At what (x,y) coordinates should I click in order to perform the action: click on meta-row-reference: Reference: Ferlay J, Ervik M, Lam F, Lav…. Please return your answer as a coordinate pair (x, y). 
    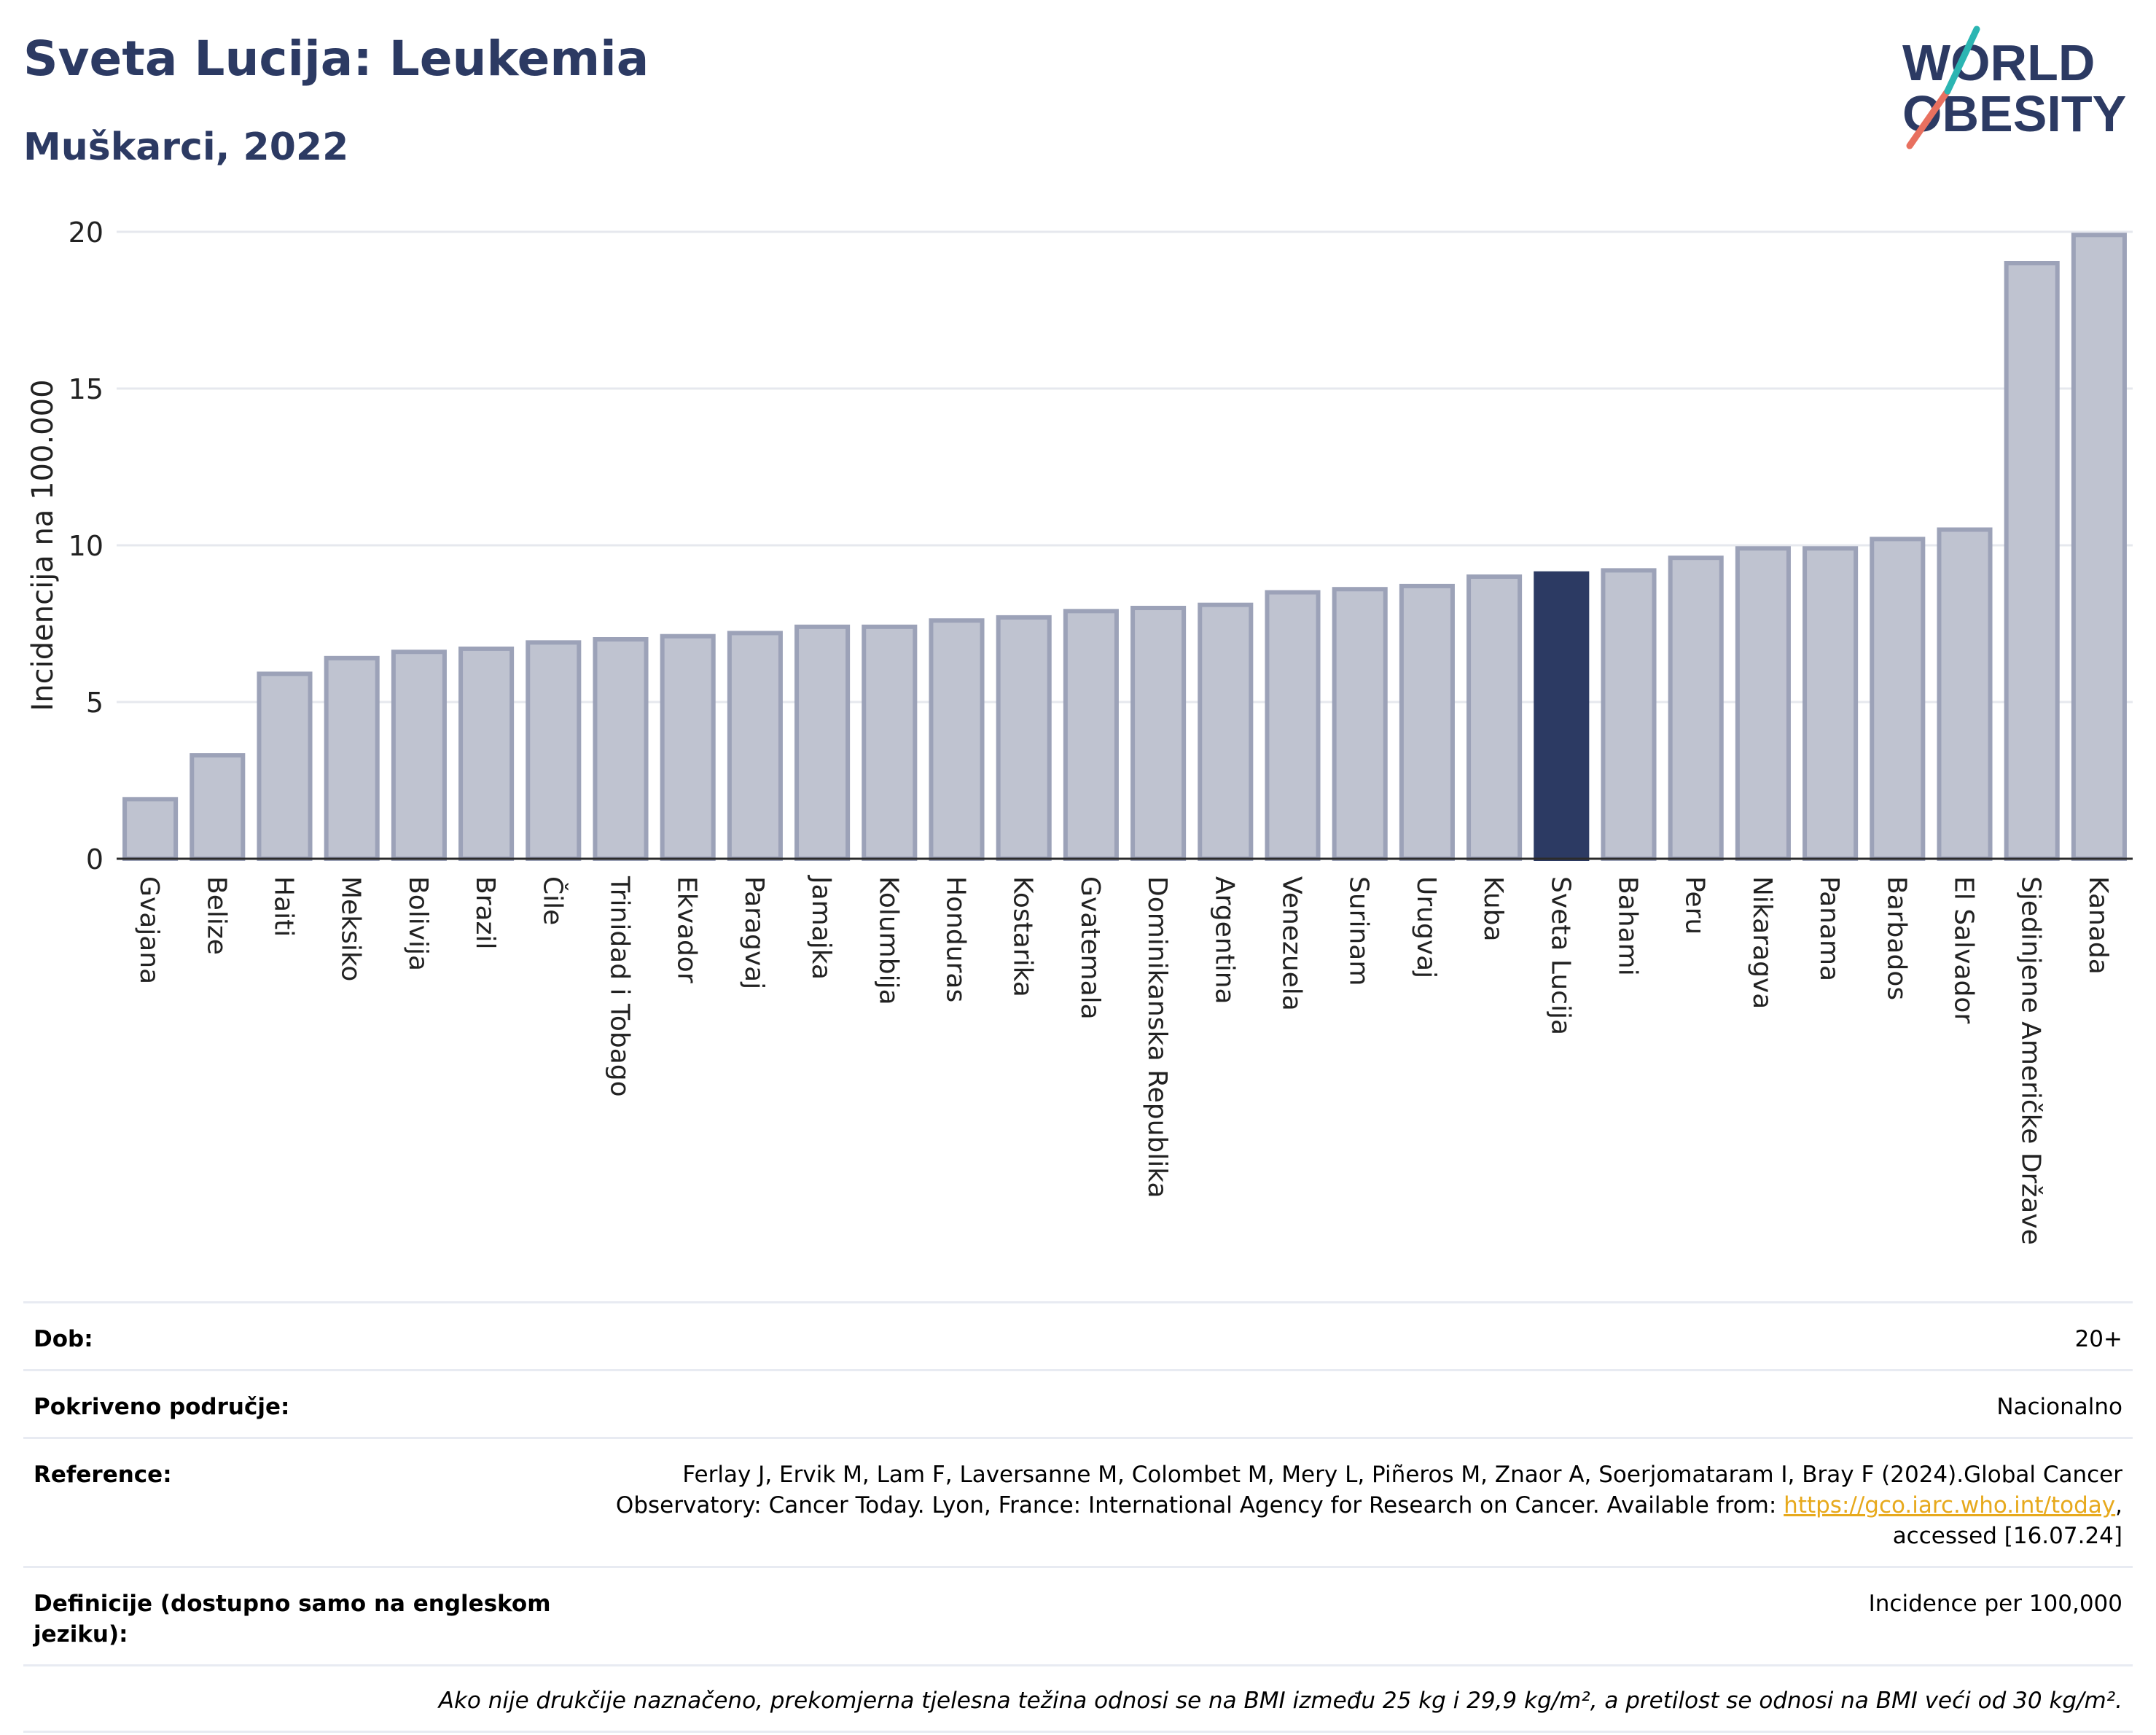
    Looking at the image, I should click on (1078, 1501).